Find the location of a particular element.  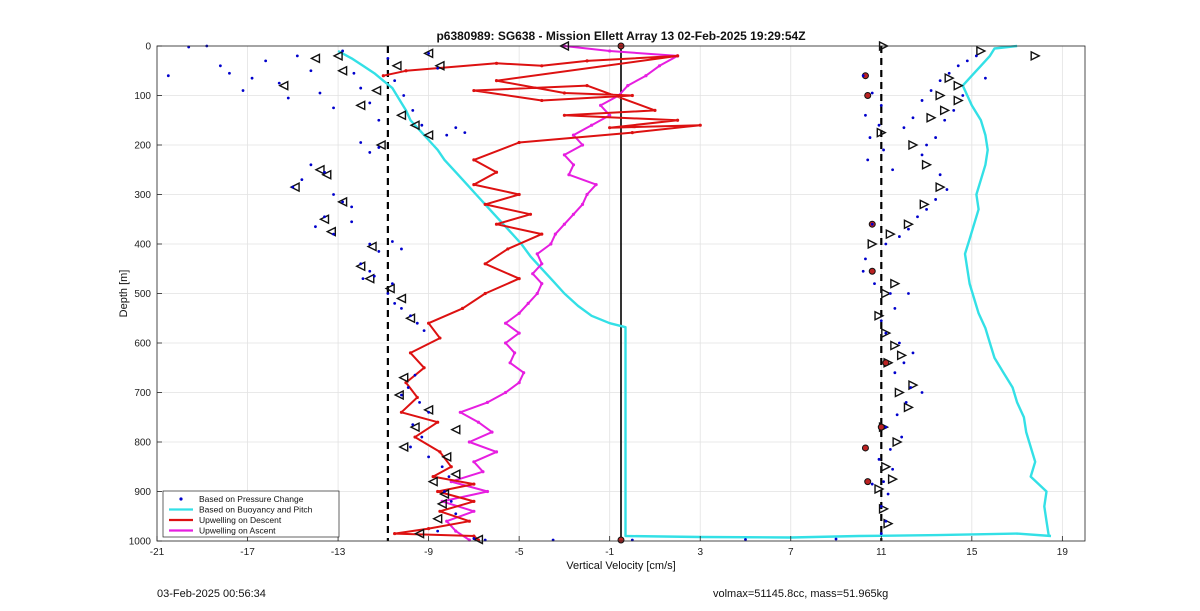

x-tick-label: 11 is located at coordinates (881, 552).